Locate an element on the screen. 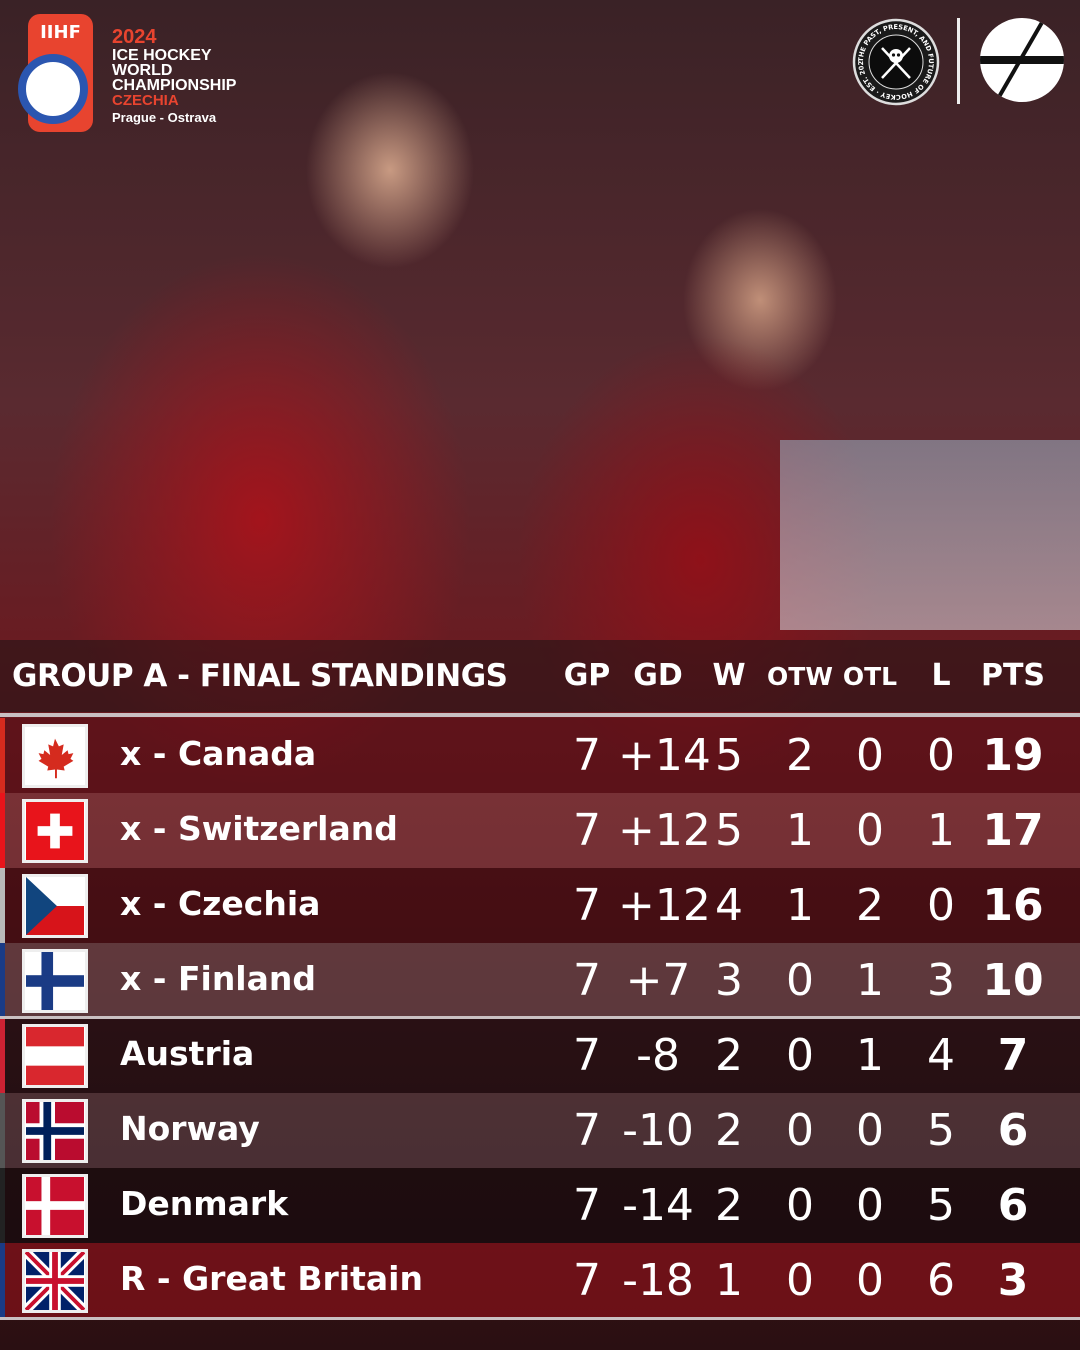 Image resolution: width=1080 pixels, height=1350 pixels. table-row: Norway 7 -10 2 0 0 5 6 is located at coordinates (540, 1130).